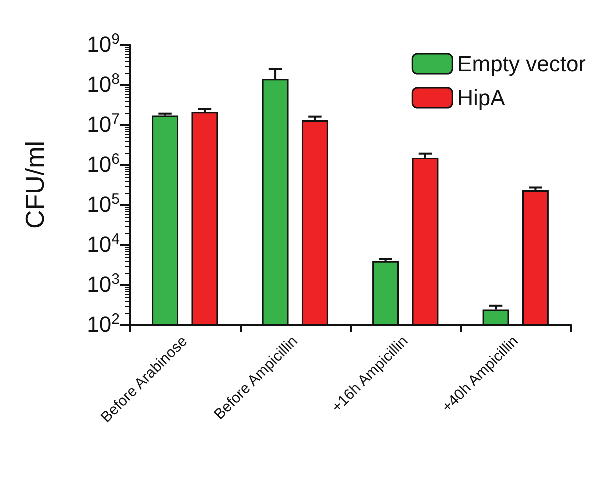 The width and height of the screenshot is (609, 493). Describe the element at coordinates (103, 164) in the screenshot. I see `y-tick-label: 10$^{6}$` at that location.